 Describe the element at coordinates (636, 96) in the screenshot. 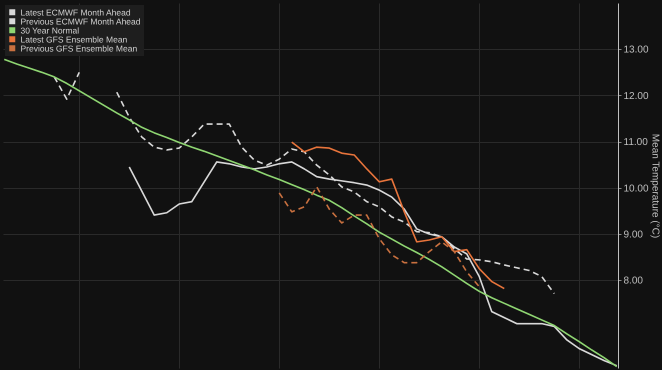

I see `y-tick-label: 12.00` at that location.